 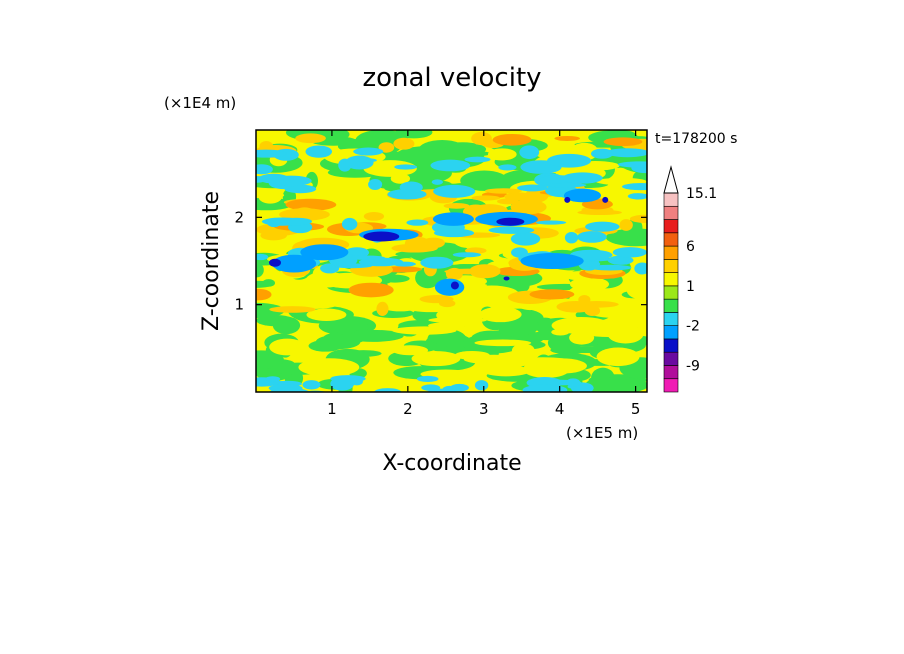 I want to click on chart-title: zonal velocity, so click(x=451, y=78).